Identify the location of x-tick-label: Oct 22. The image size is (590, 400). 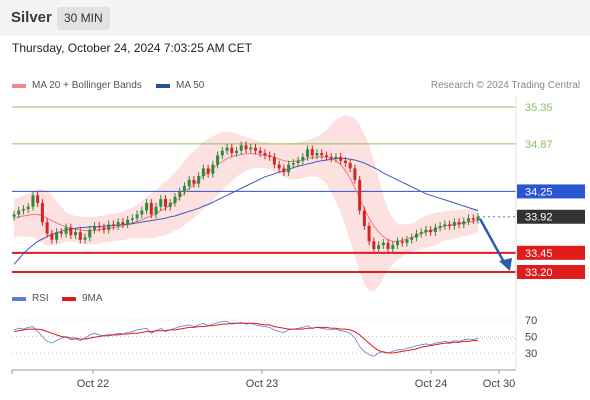
(93, 384).